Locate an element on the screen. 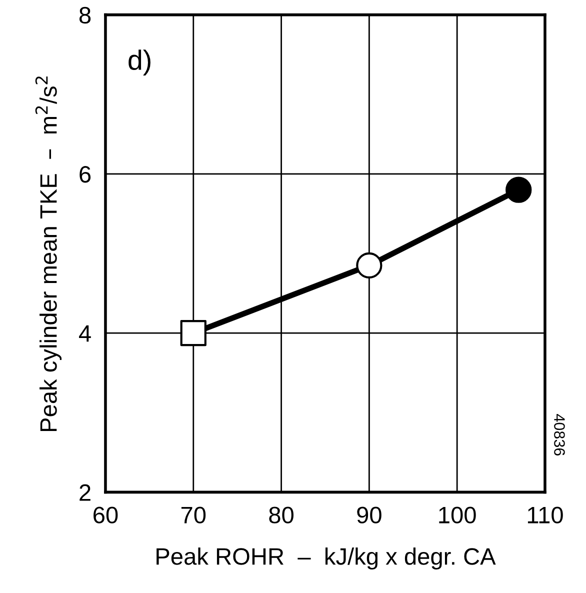  y-tick-label: 2 is located at coordinates (85, 492).